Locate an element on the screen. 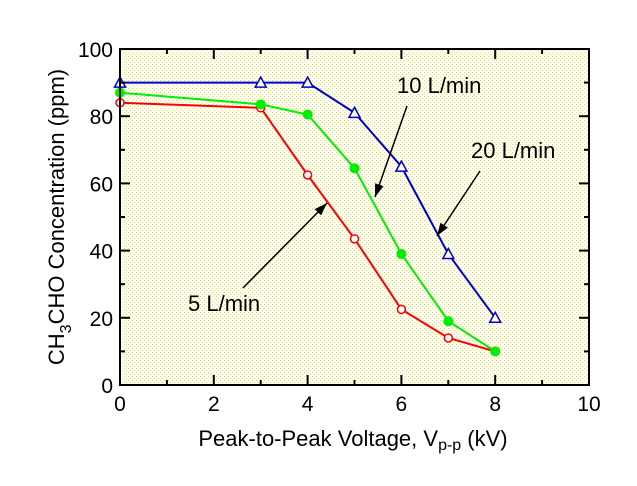  y-tick-label: 60 is located at coordinates (101, 184).